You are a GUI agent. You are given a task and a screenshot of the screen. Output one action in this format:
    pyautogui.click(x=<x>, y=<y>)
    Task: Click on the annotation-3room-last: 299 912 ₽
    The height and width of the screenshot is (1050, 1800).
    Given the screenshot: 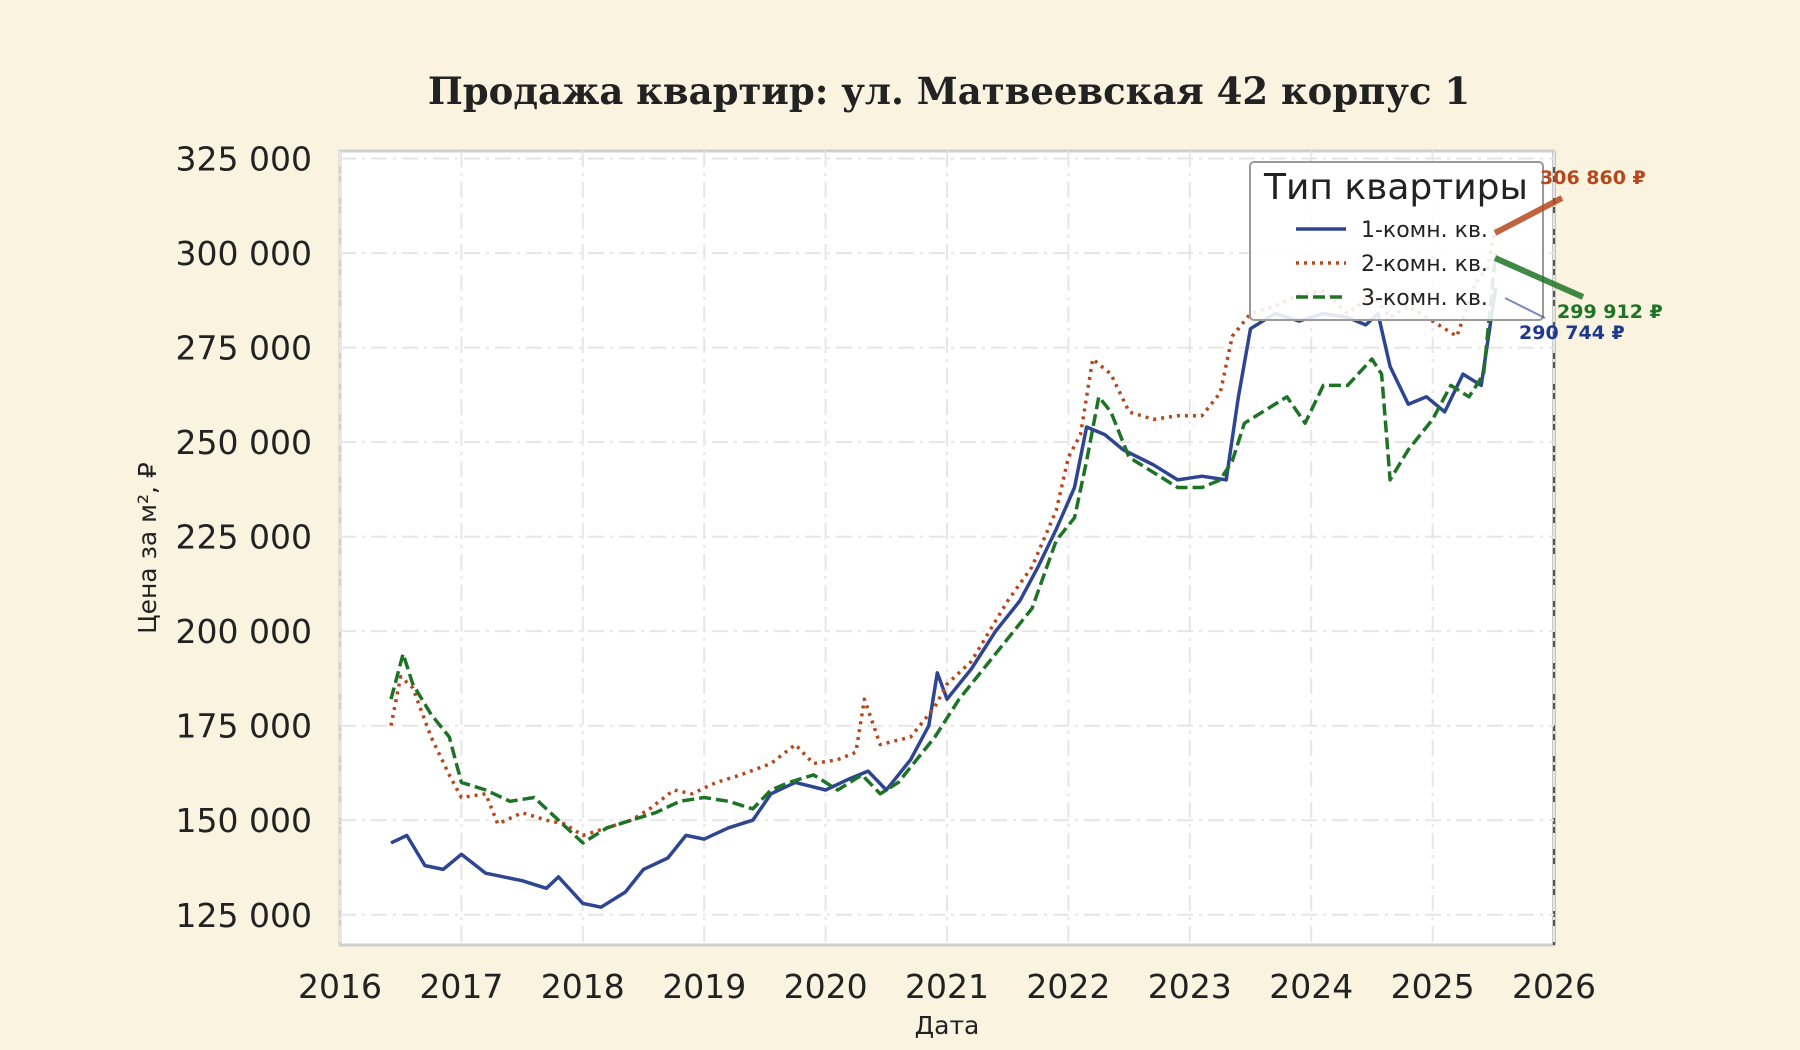 What is the action you would take?
    pyautogui.click(x=1610, y=312)
    